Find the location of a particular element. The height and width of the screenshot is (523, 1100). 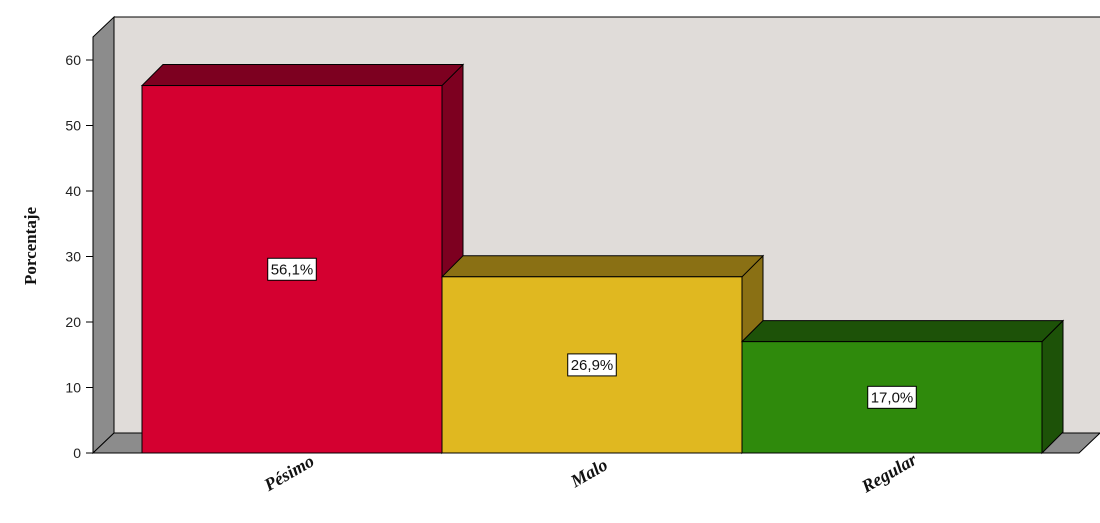

y-axis-label: Porcentaje is located at coordinates (30, 246).